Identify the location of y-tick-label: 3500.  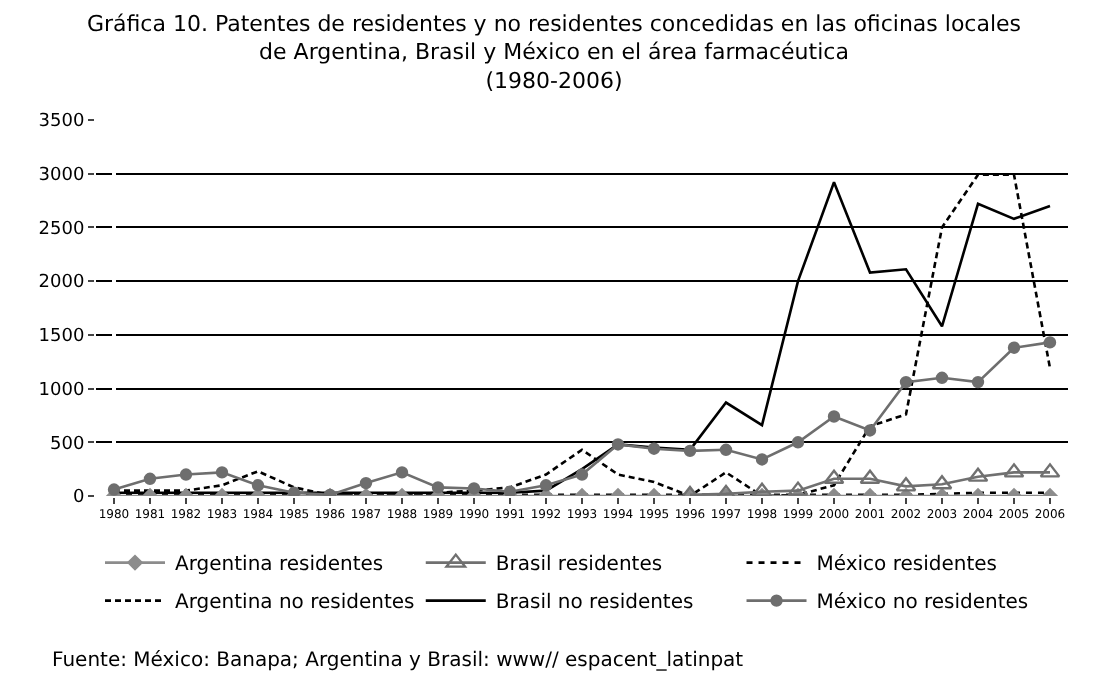
(61, 122).